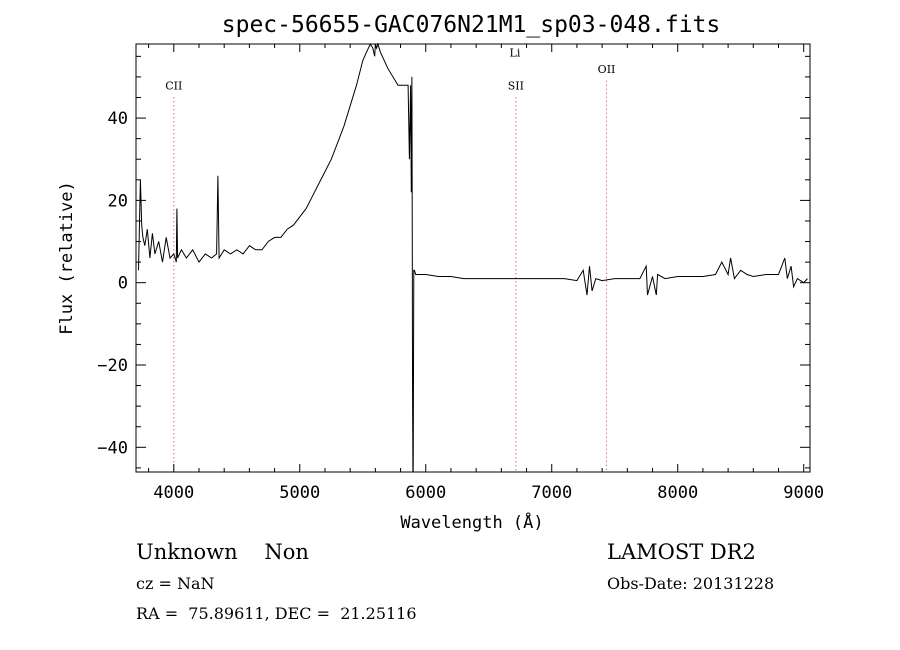 This screenshot has height=650, width=900. Describe the element at coordinates (175, 583) in the screenshot. I see `redshift-text: cz = NaN` at that location.